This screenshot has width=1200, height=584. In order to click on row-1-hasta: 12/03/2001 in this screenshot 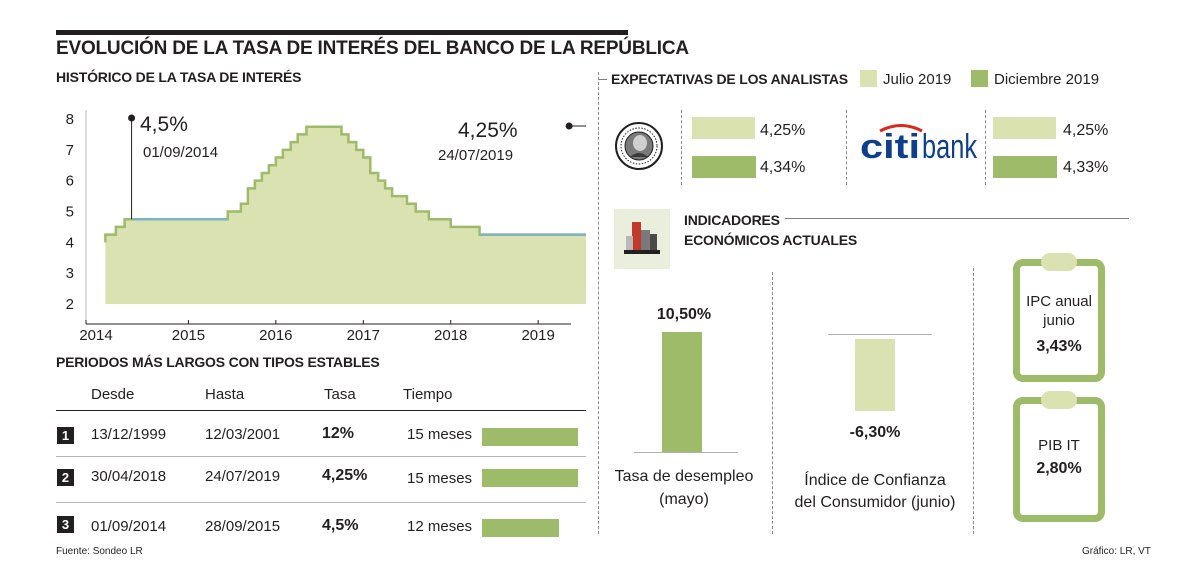, I will do `click(243, 434)`.